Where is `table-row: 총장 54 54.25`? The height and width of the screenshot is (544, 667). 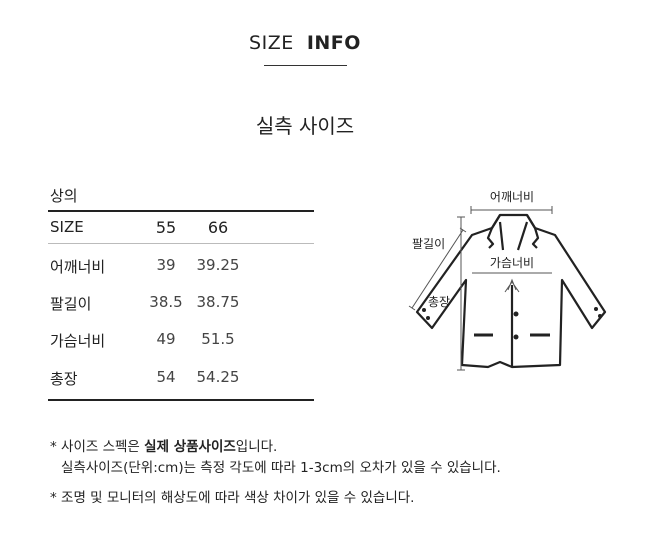 table-row: 총장 54 54.25 is located at coordinates (182, 380).